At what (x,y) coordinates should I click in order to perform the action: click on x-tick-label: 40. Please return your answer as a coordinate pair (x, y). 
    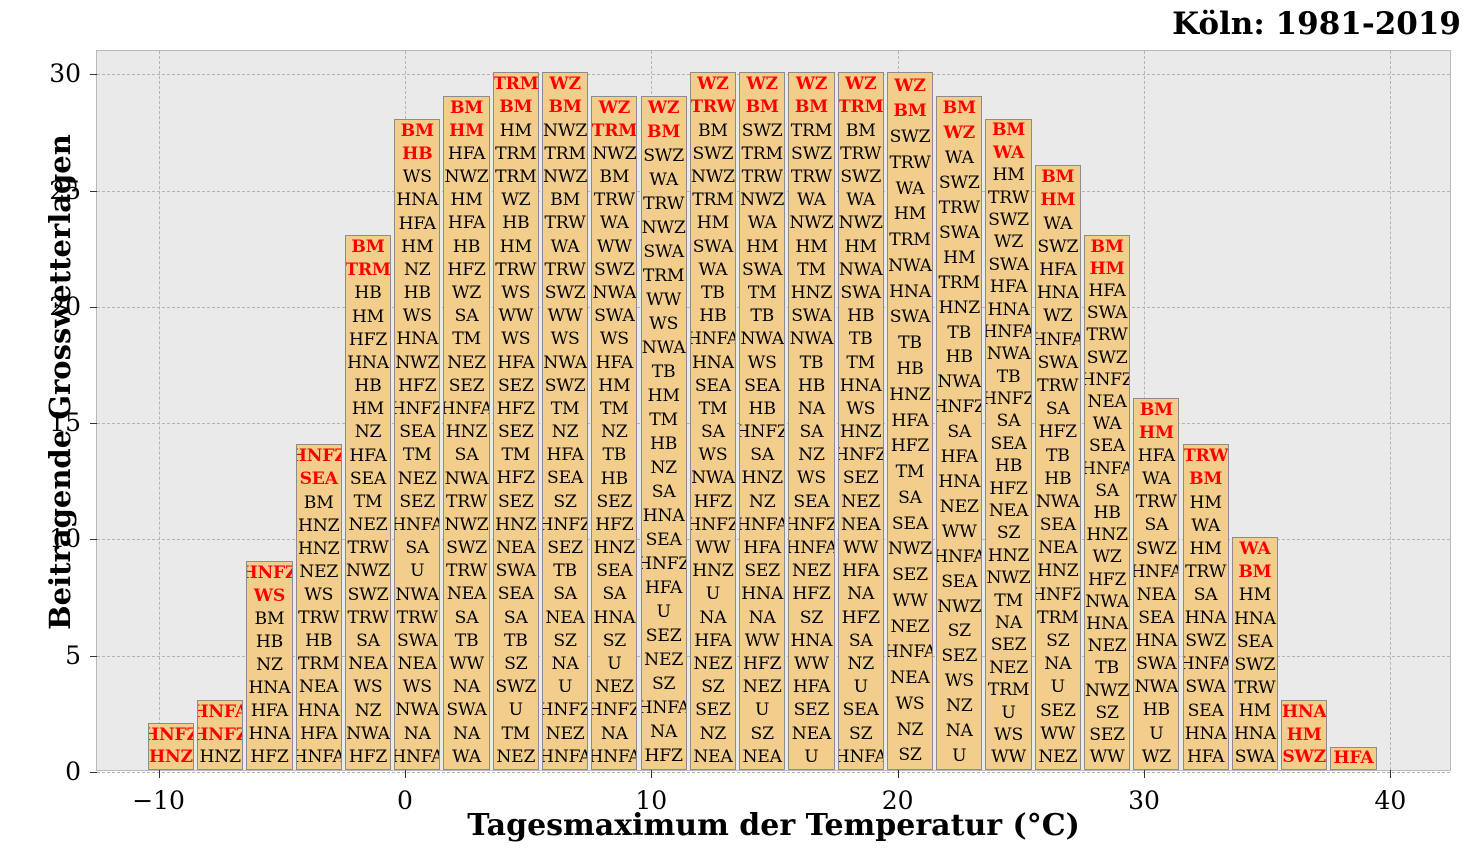
    Looking at the image, I should click on (1390, 800).